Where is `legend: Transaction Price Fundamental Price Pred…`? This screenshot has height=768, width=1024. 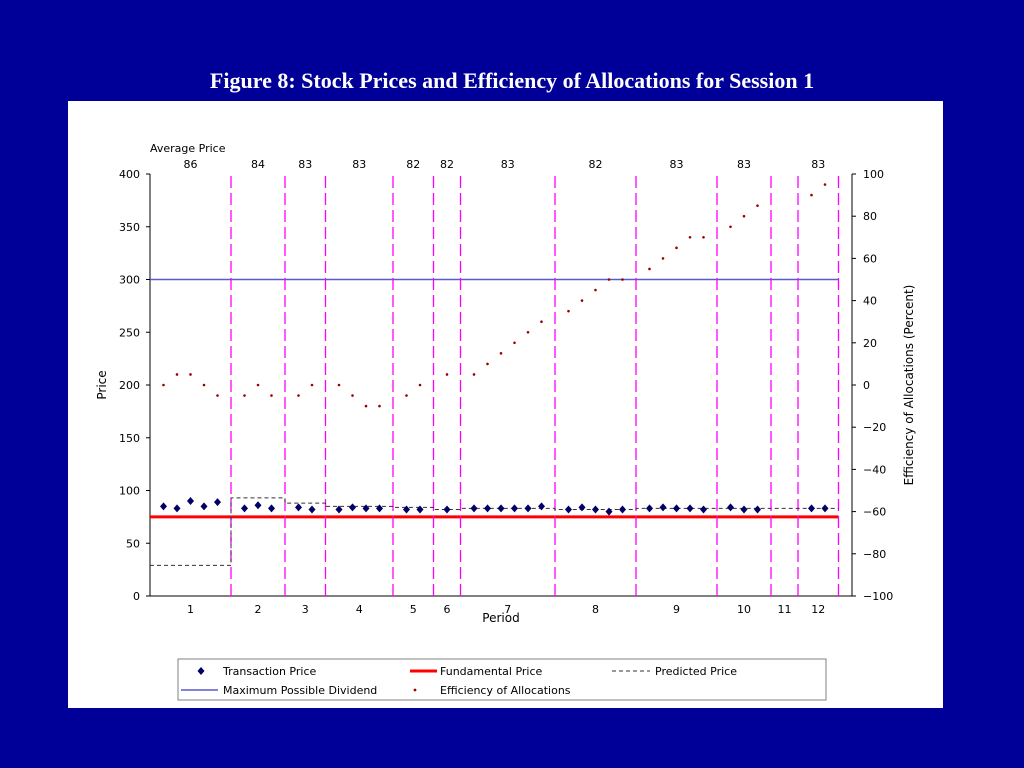
legend: Transaction Price Fundamental Price Pred… is located at coordinates (502, 679).